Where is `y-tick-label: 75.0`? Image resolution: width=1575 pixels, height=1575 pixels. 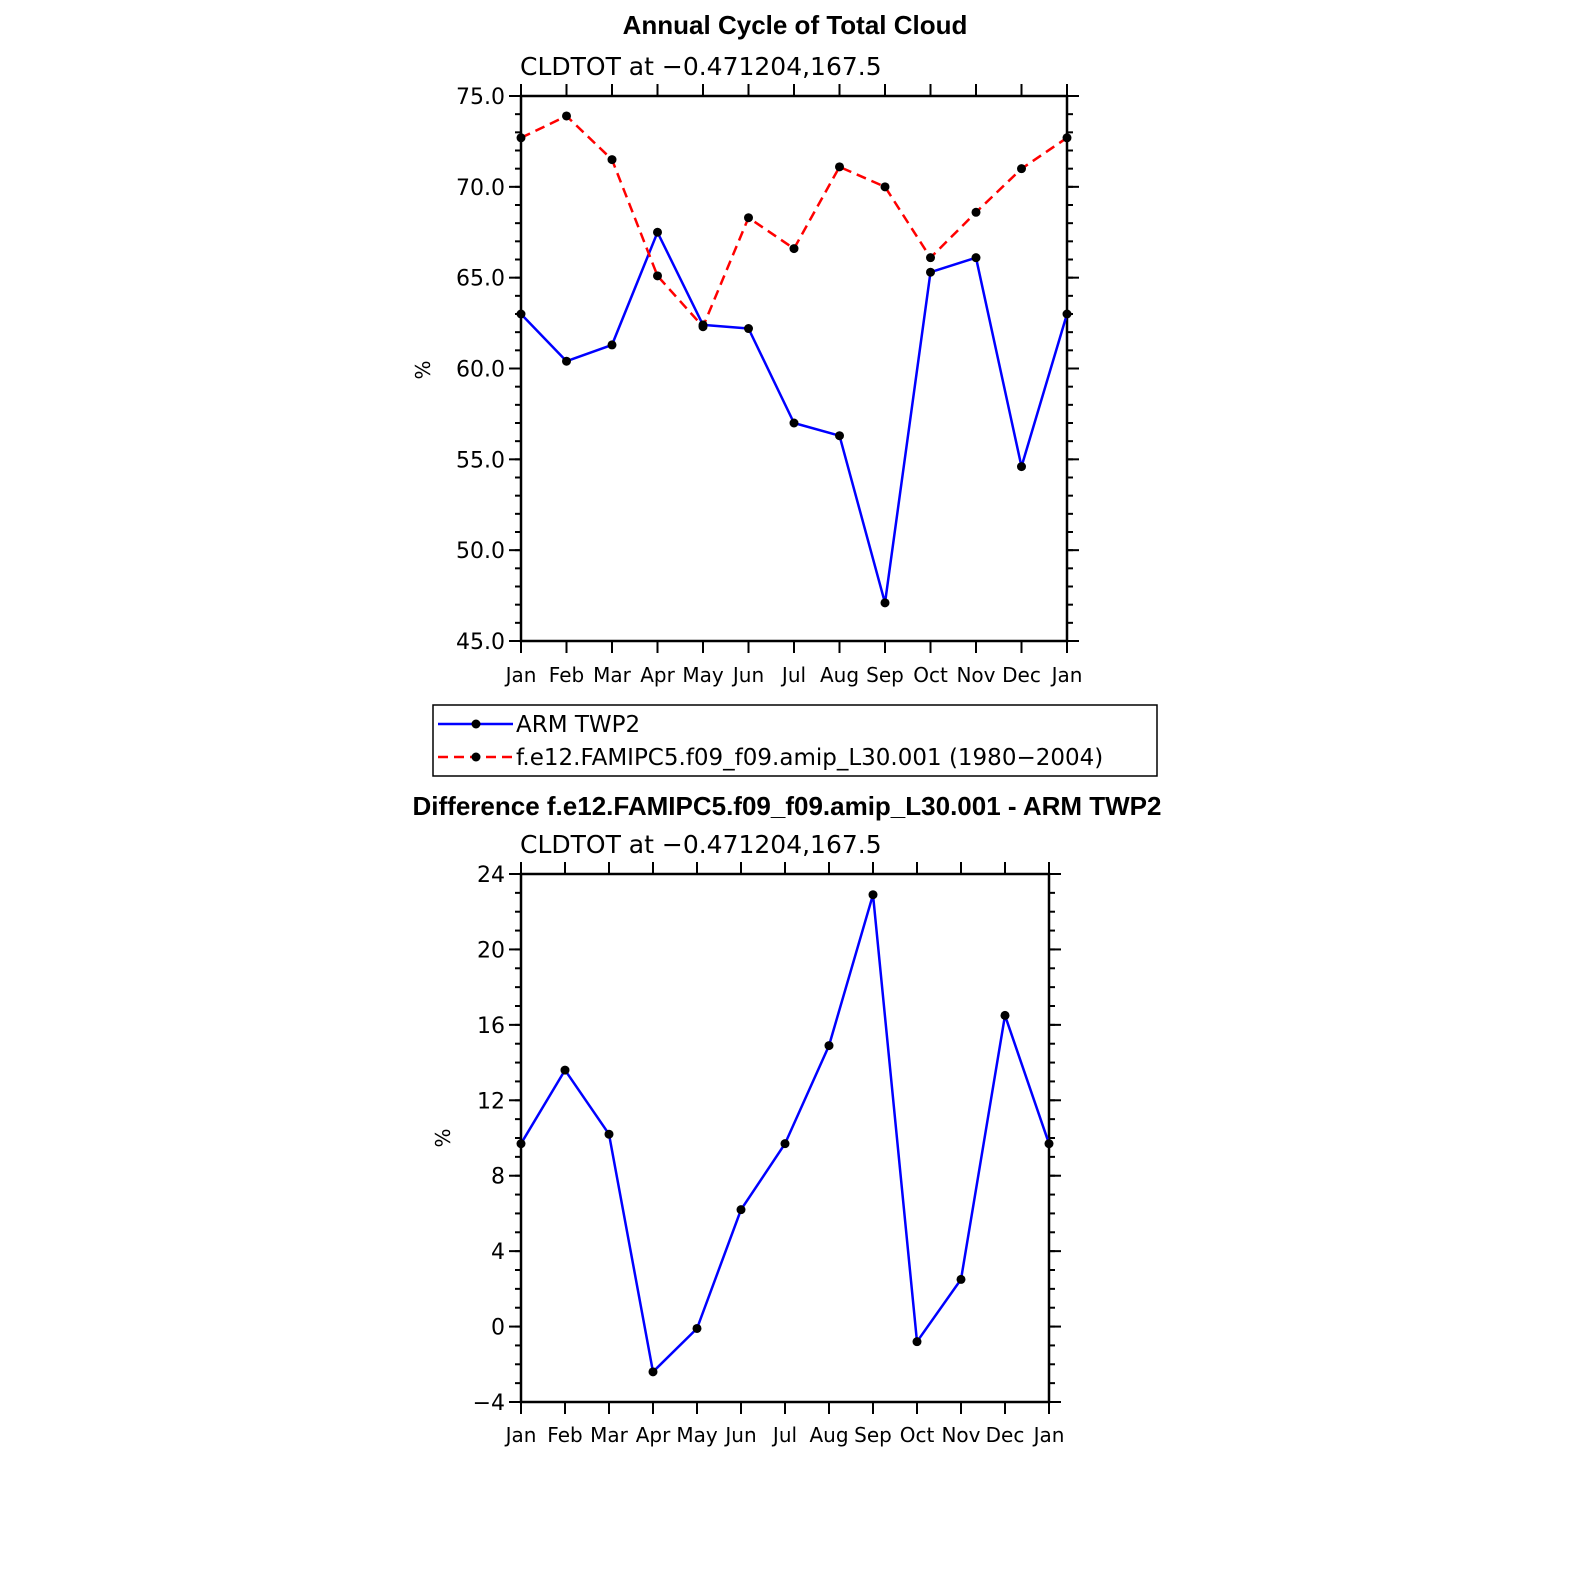
y-tick-label: 75.0 is located at coordinates (480, 97).